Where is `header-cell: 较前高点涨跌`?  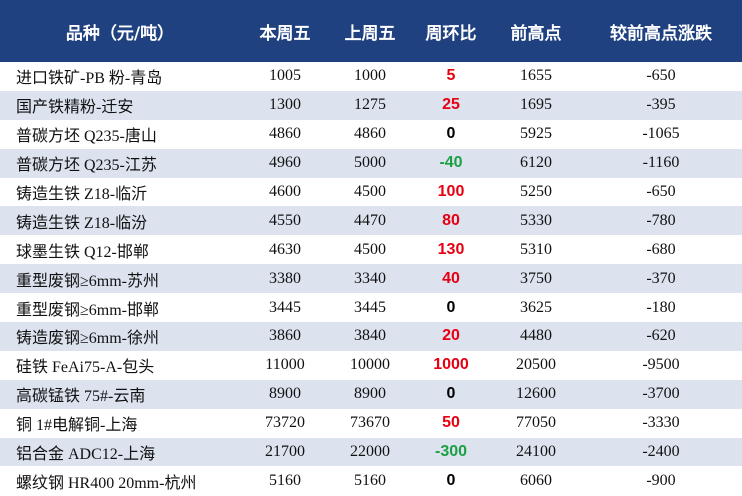
header-cell: 较前高点涨跌 is located at coordinates (661, 31).